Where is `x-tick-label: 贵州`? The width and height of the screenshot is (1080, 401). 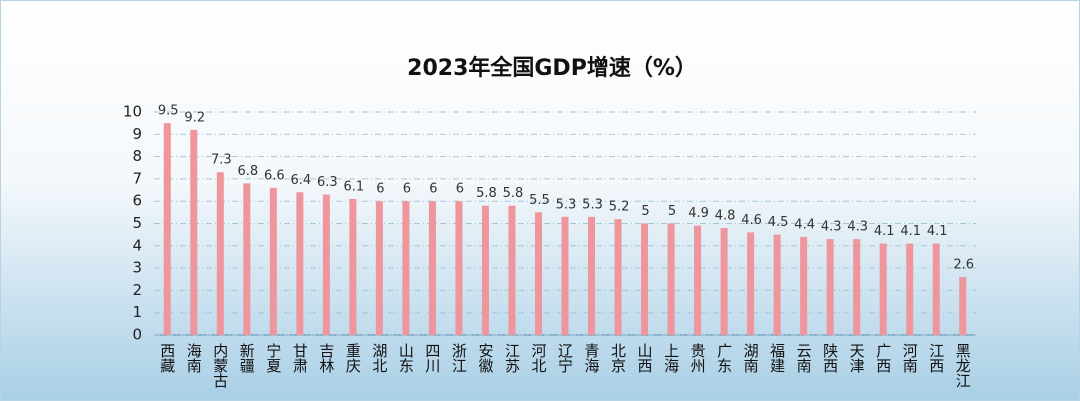 x-tick-label: 贵州 is located at coordinates (698, 358).